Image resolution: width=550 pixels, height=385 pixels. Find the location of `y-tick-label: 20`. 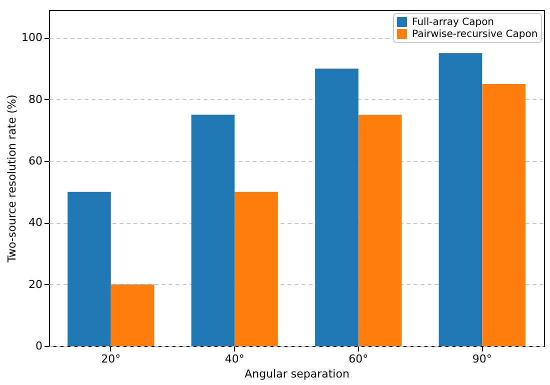

y-tick-label: 20 is located at coordinates (35, 284).